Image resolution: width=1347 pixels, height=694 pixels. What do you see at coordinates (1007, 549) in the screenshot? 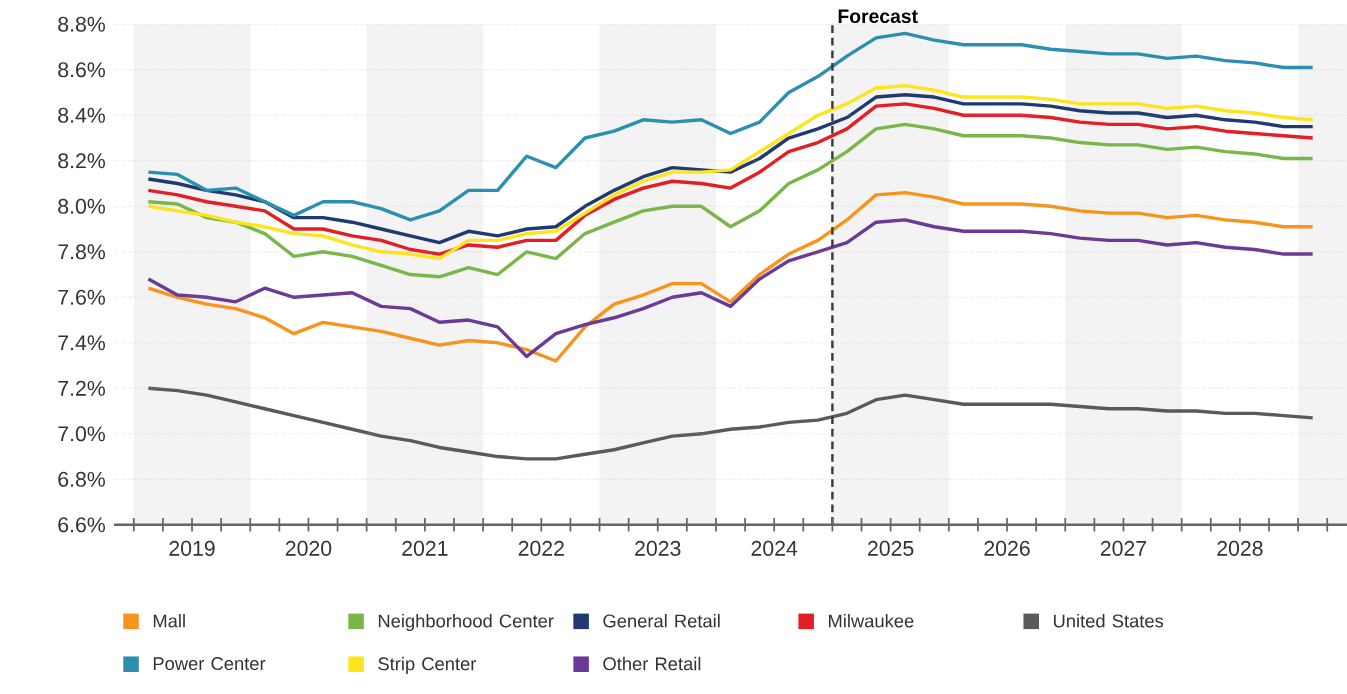
I see `x-tick-label: 2026` at bounding box center [1007, 549].